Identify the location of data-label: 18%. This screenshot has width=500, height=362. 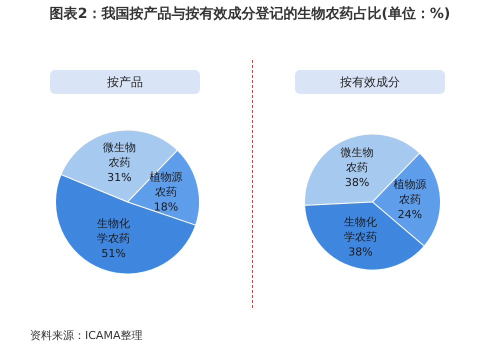
(166, 207).